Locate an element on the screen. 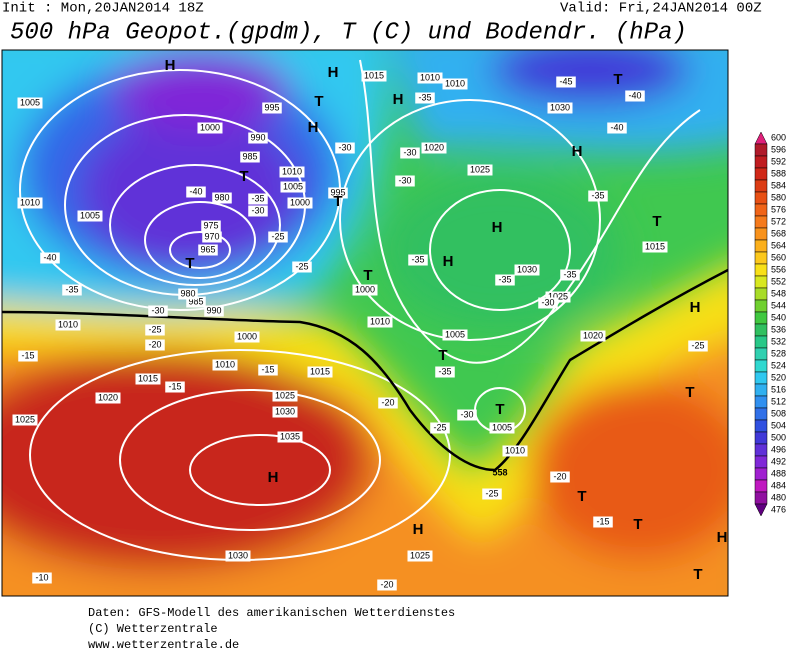 The height and width of the screenshot is (648, 791). scale-label: 536 is located at coordinates (778, 329).